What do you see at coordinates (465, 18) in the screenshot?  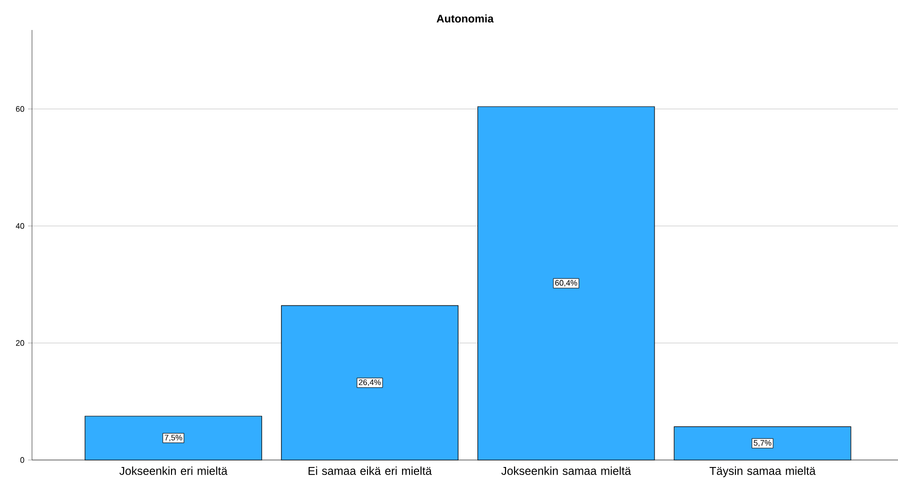 I see `chart-title: Autonomia` at bounding box center [465, 18].